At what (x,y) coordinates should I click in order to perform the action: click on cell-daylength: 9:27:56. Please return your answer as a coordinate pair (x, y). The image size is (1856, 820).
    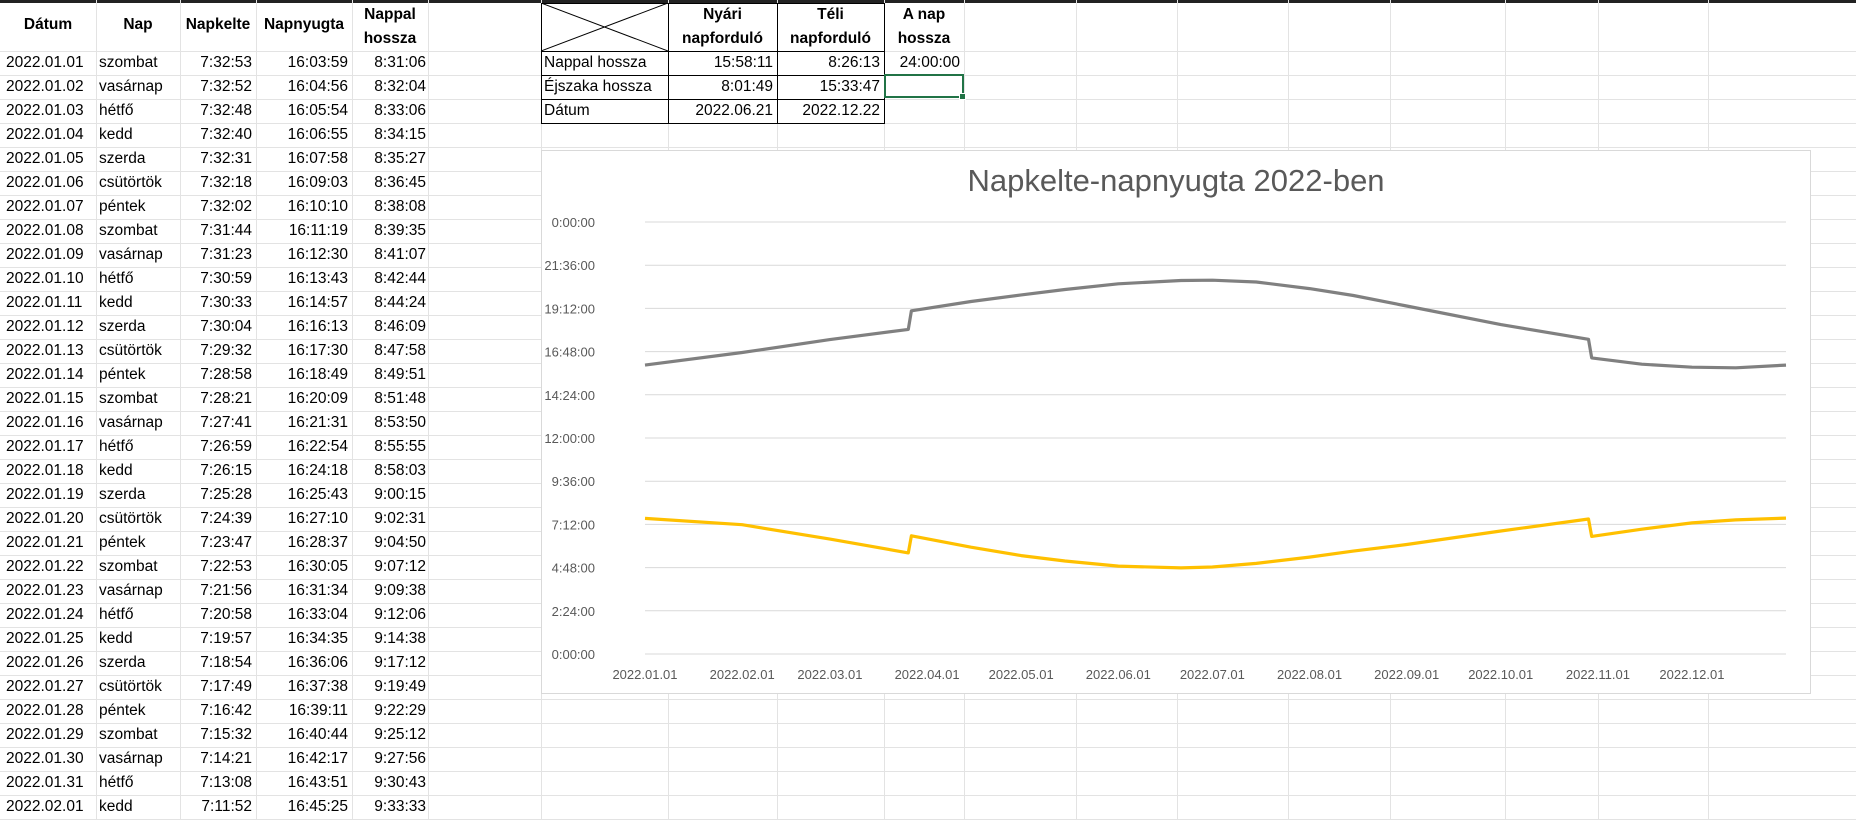
    Looking at the image, I should click on (400, 758).